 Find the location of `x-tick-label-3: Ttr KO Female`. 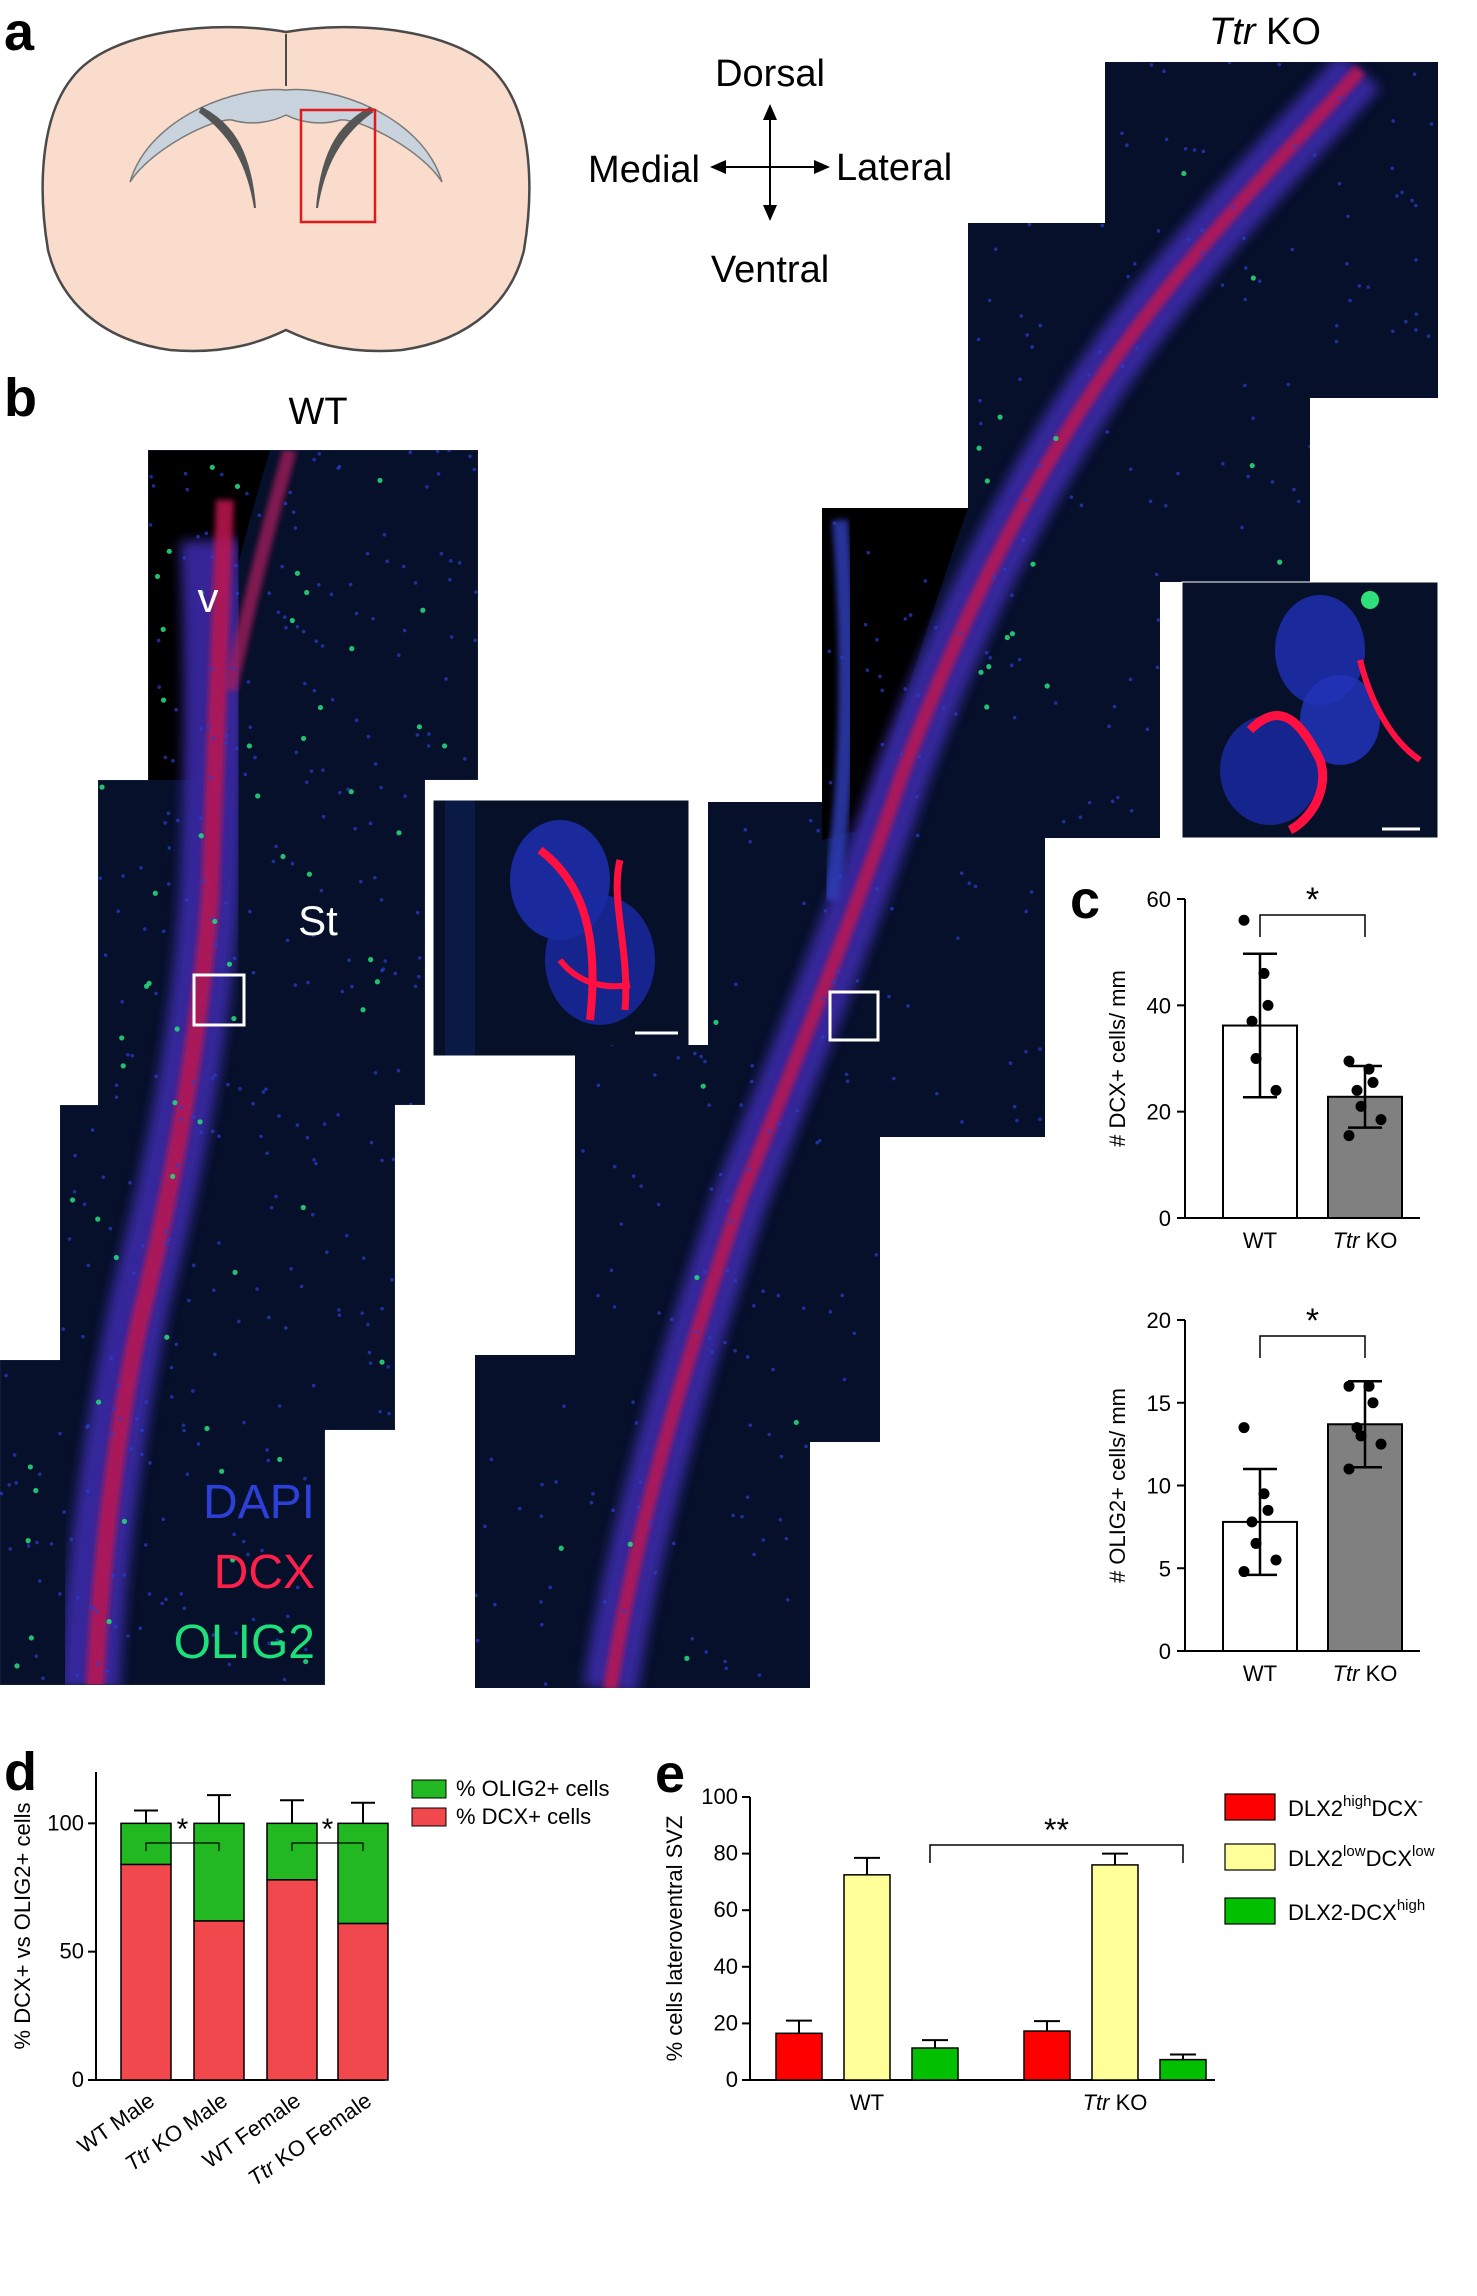

x-tick-label-3: Ttr KO Female is located at coordinates (309, 2139).